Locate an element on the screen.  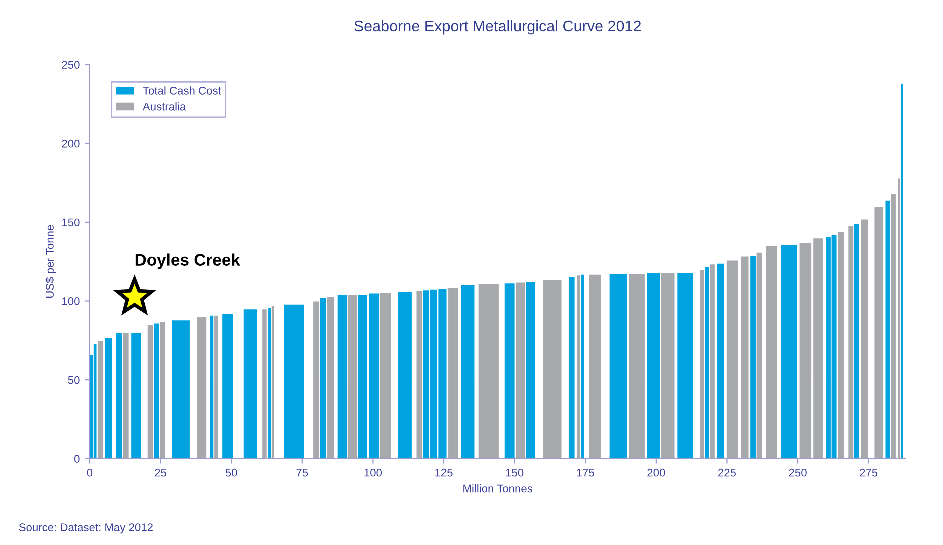
legend-label: Total Cash Cost is located at coordinates (182, 90).